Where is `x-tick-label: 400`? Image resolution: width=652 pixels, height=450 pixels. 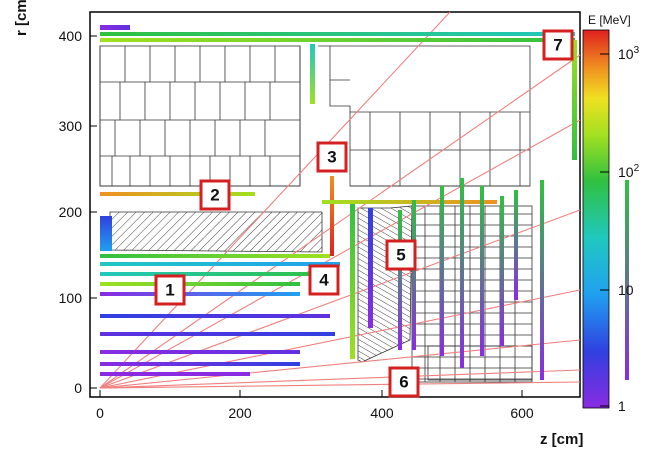
x-tick-label: 400 is located at coordinates (382, 413).